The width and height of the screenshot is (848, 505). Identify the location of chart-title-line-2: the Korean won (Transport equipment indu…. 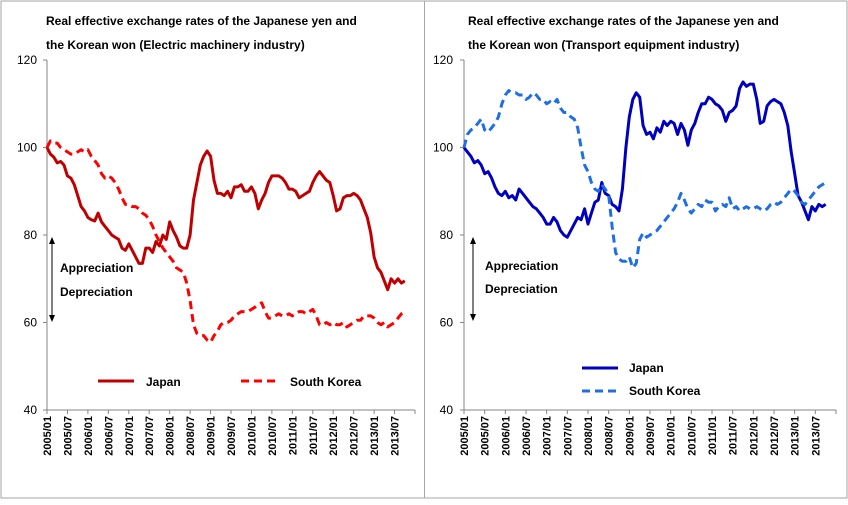
(603, 45).